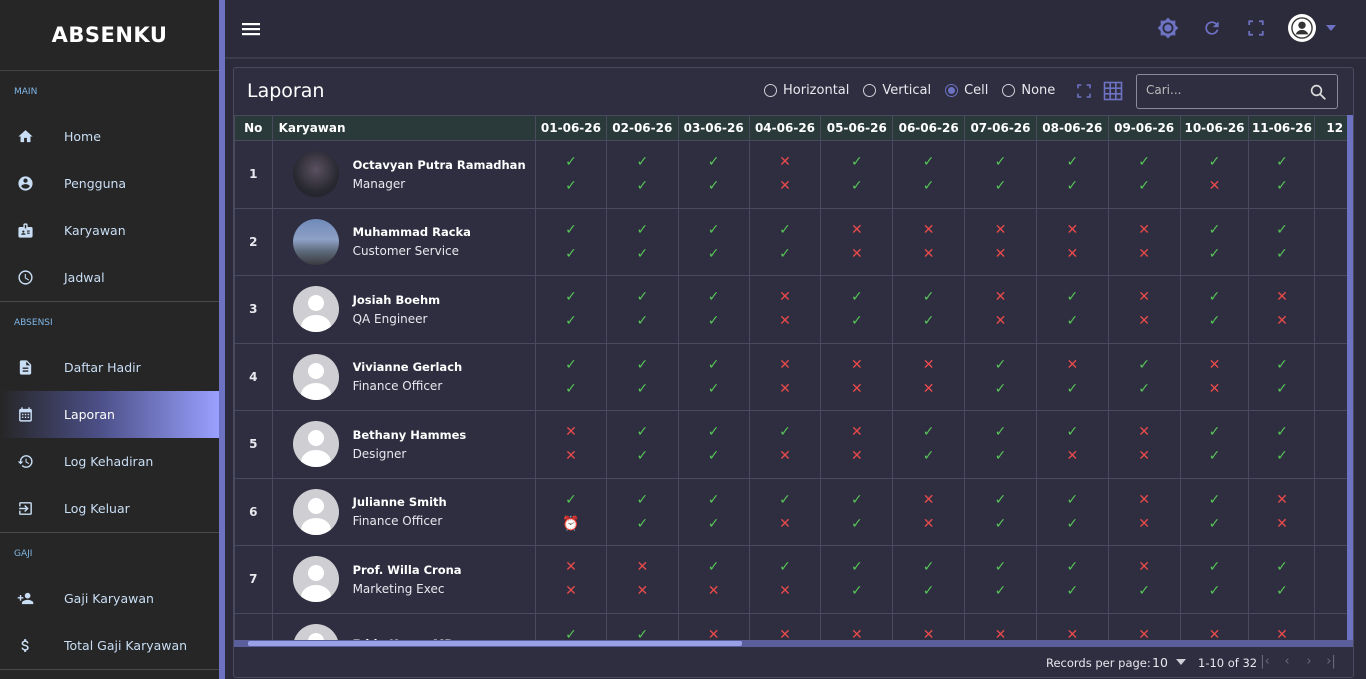 This screenshot has width=1366, height=679. Describe the element at coordinates (109, 183) in the screenshot. I see `sidebar-item-pengguna: Pengguna` at that location.